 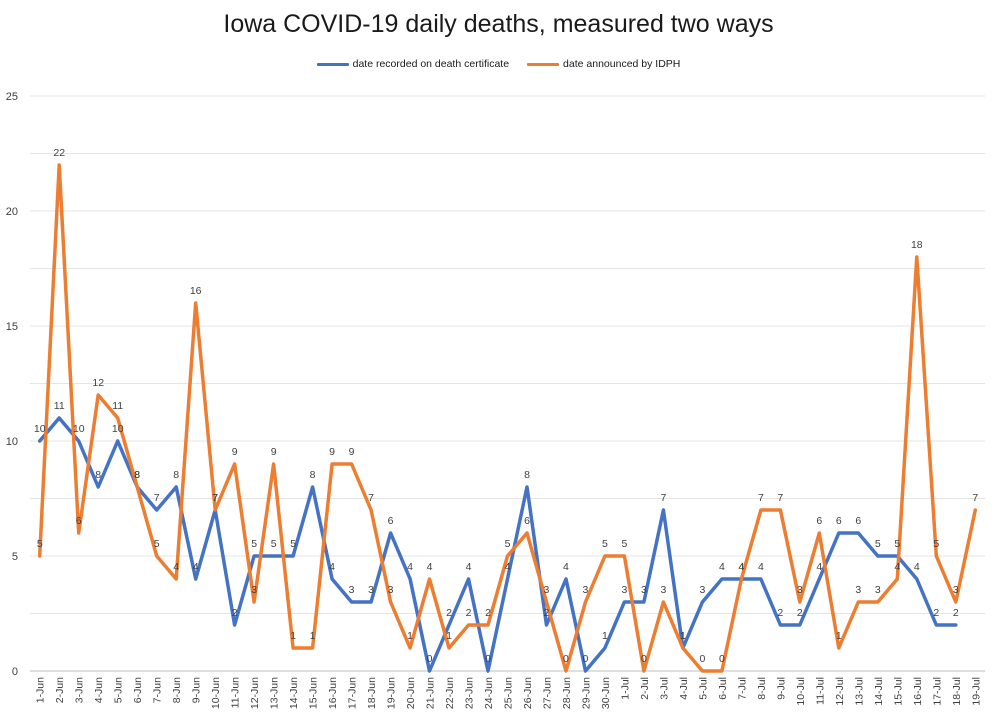 What do you see at coordinates (509, 693) in the screenshot?
I see `x-tick-label: 25-Jun` at bounding box center [509, 693].